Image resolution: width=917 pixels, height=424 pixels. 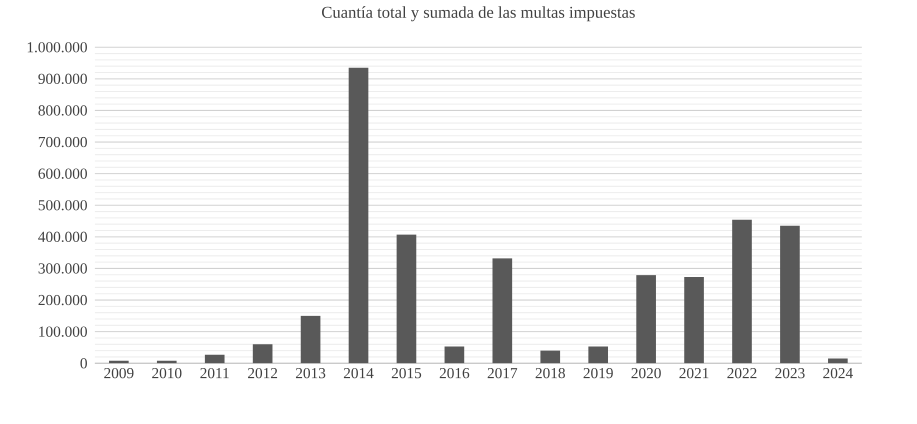 I want to click on x-tick-label: 2017, so click(x=503, y=373).